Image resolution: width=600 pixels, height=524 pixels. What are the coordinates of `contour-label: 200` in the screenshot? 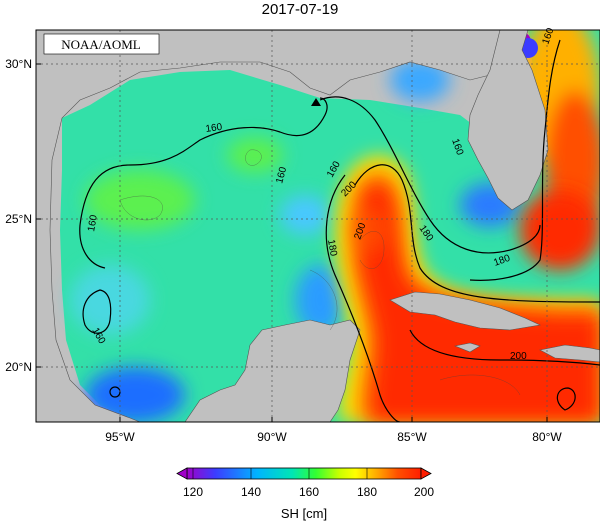 It's located at (518, 356).